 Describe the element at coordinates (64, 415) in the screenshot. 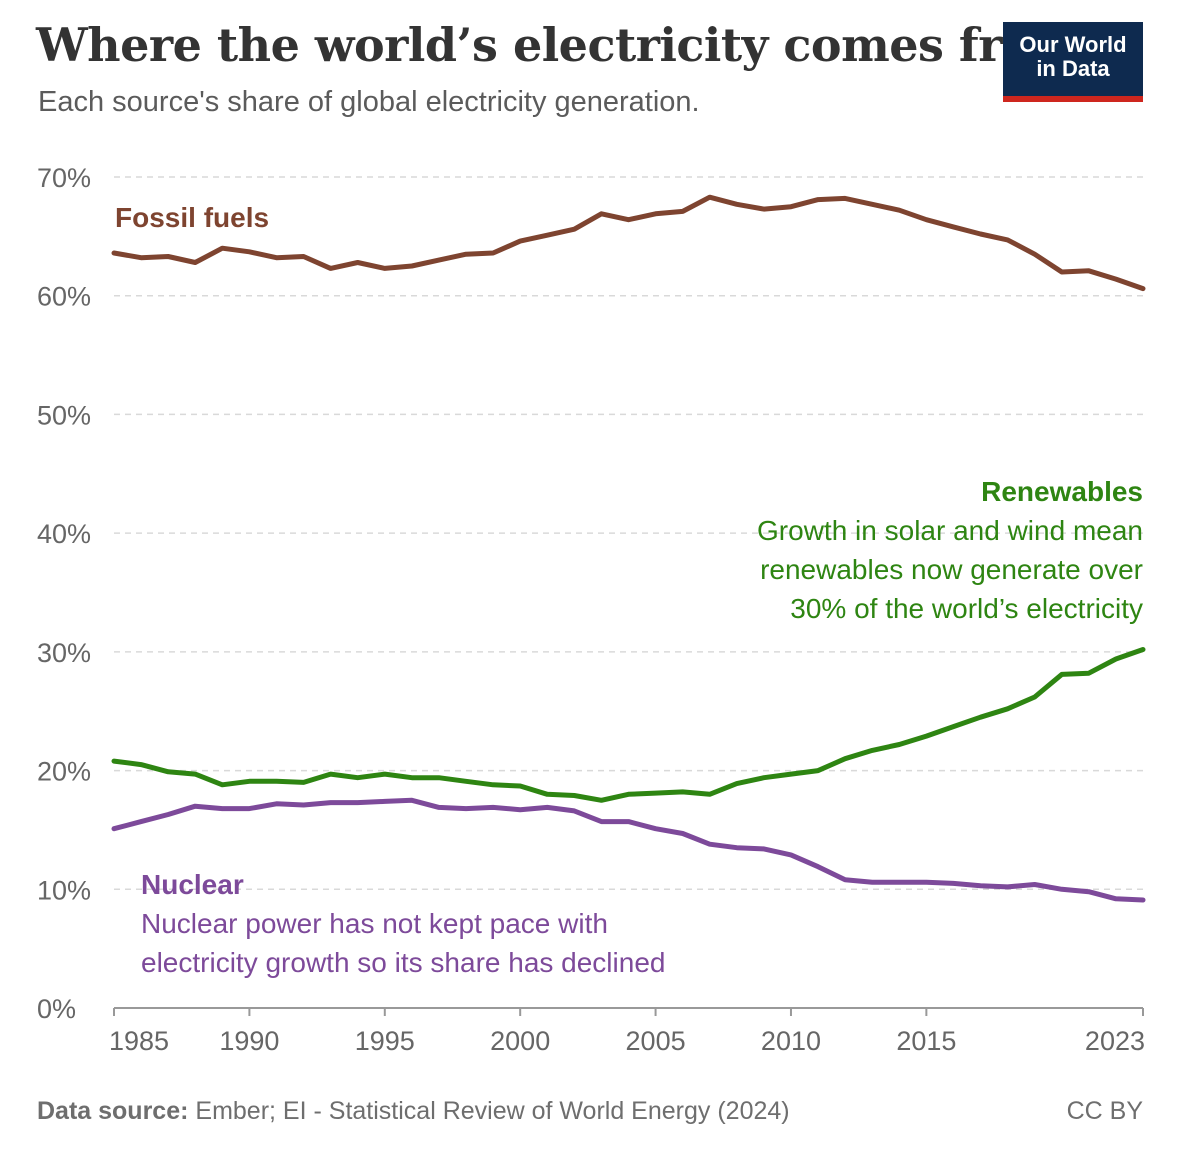

I see `y-tick-label: 50%` at that location.